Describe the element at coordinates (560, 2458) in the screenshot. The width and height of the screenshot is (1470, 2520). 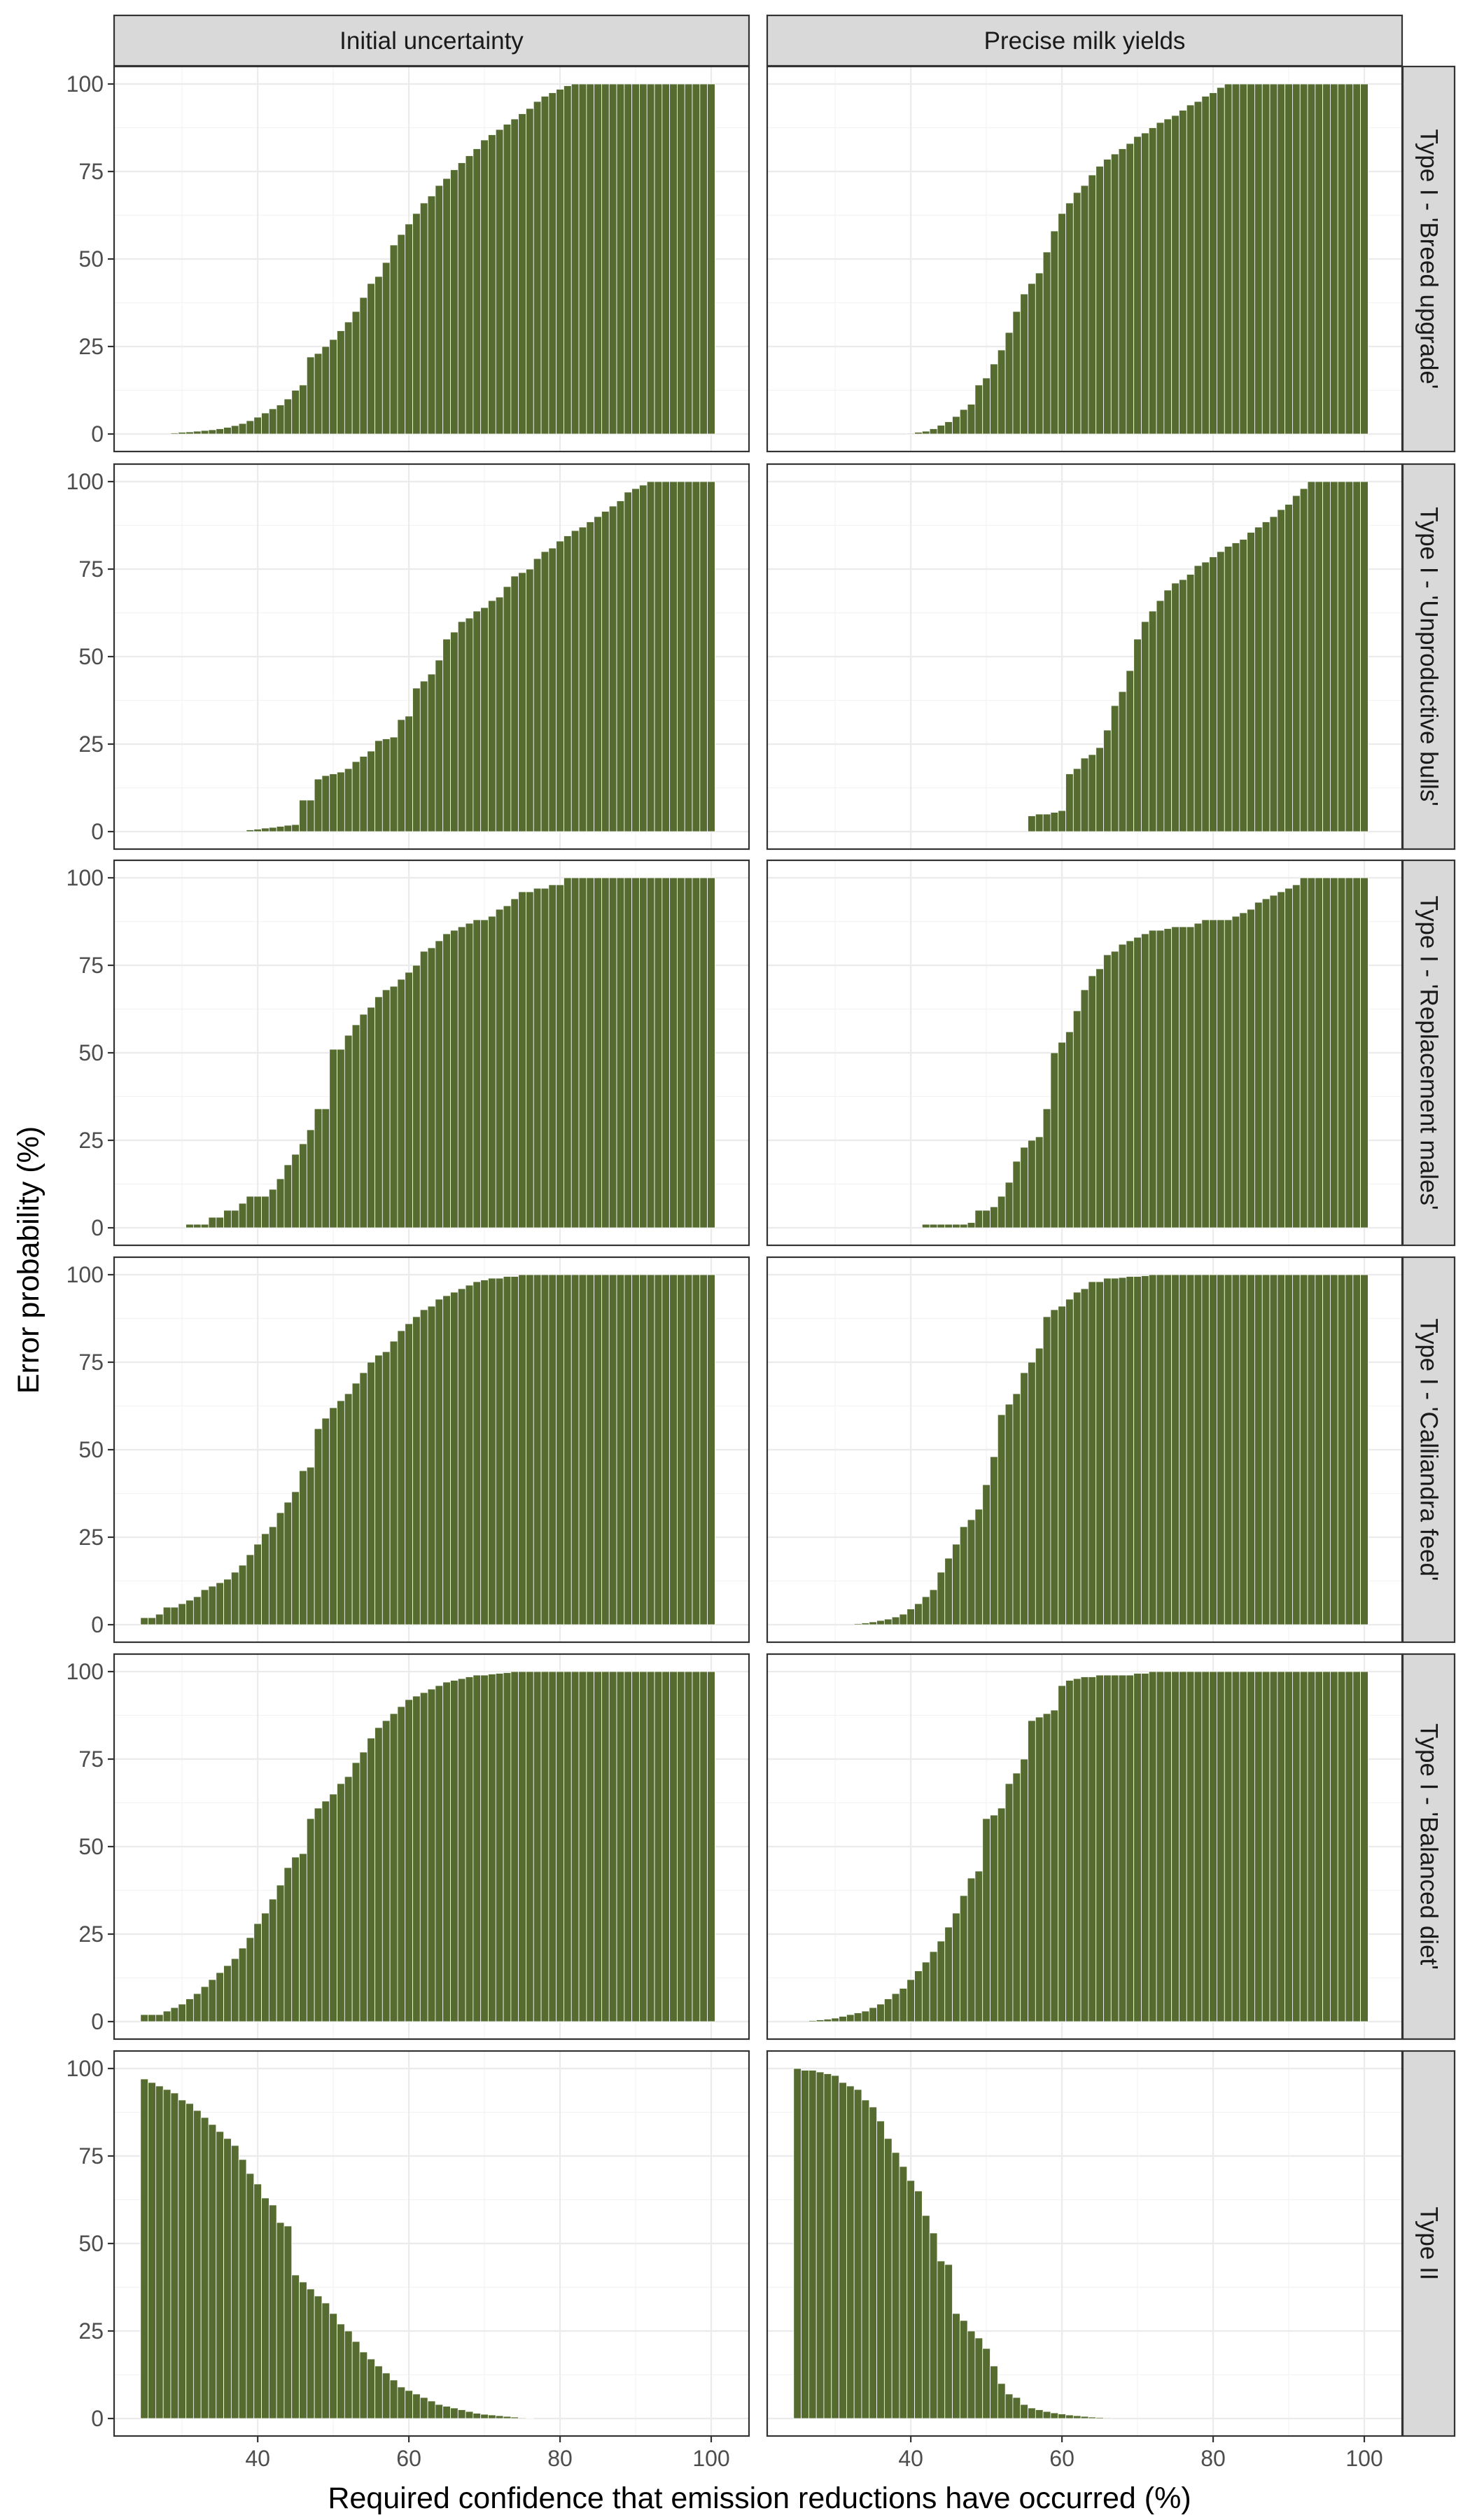
I see `x-tick-label: 80` at that location.